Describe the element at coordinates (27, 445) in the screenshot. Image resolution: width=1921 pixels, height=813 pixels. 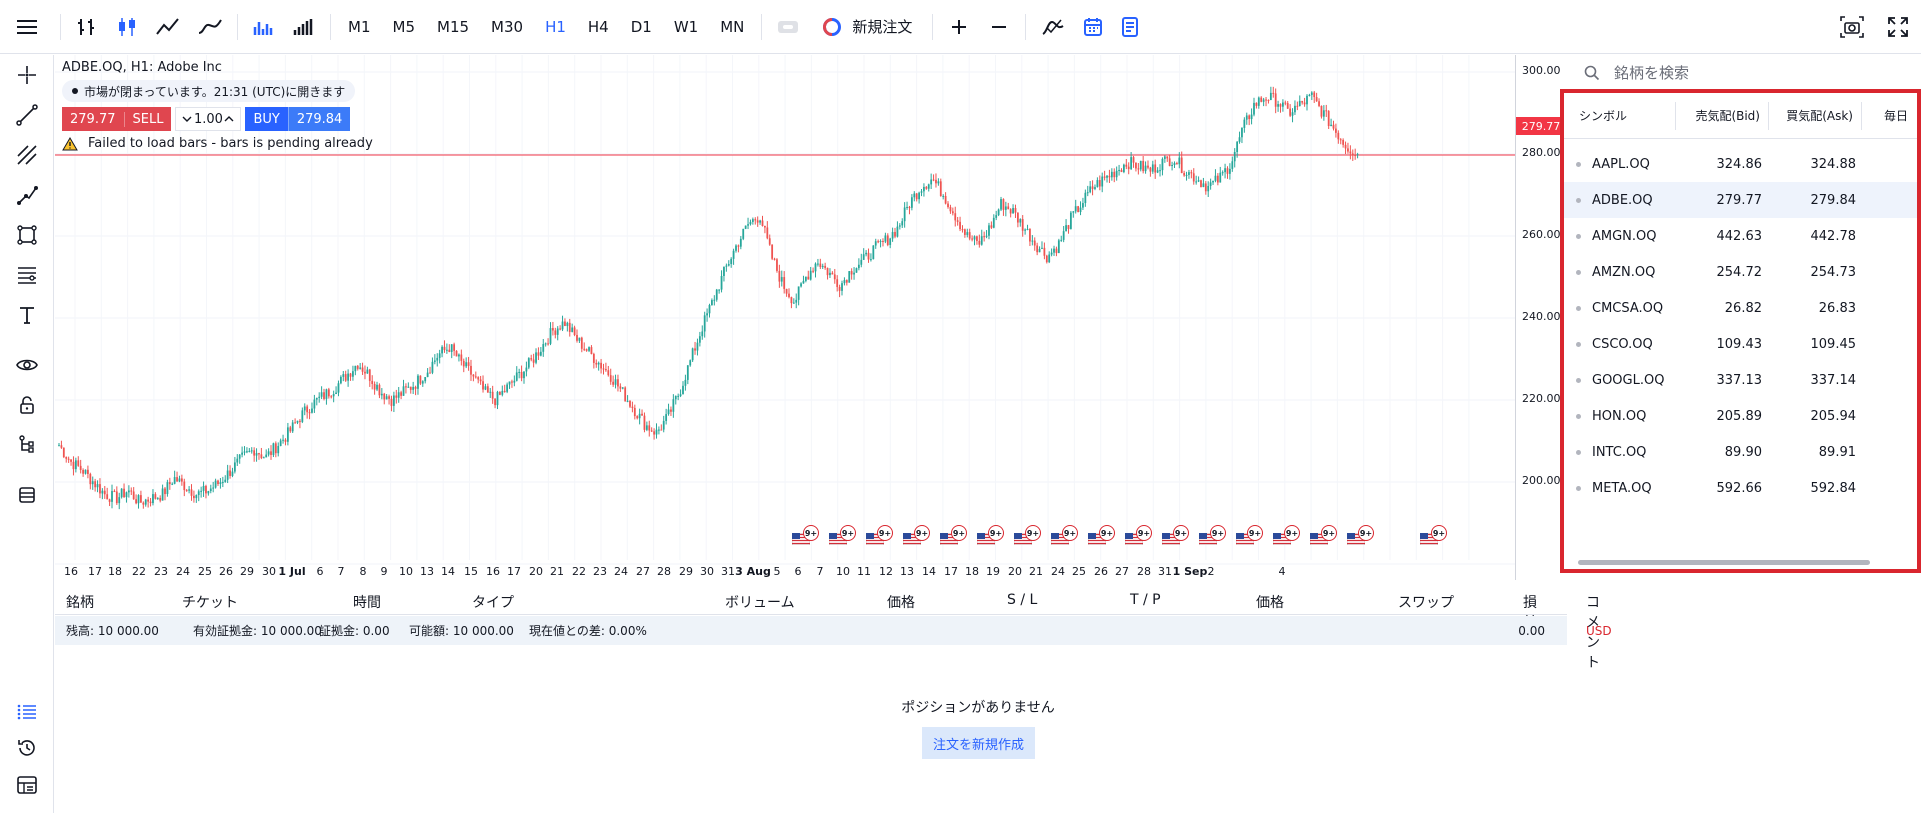
I see `object-tree-tool` at that location.